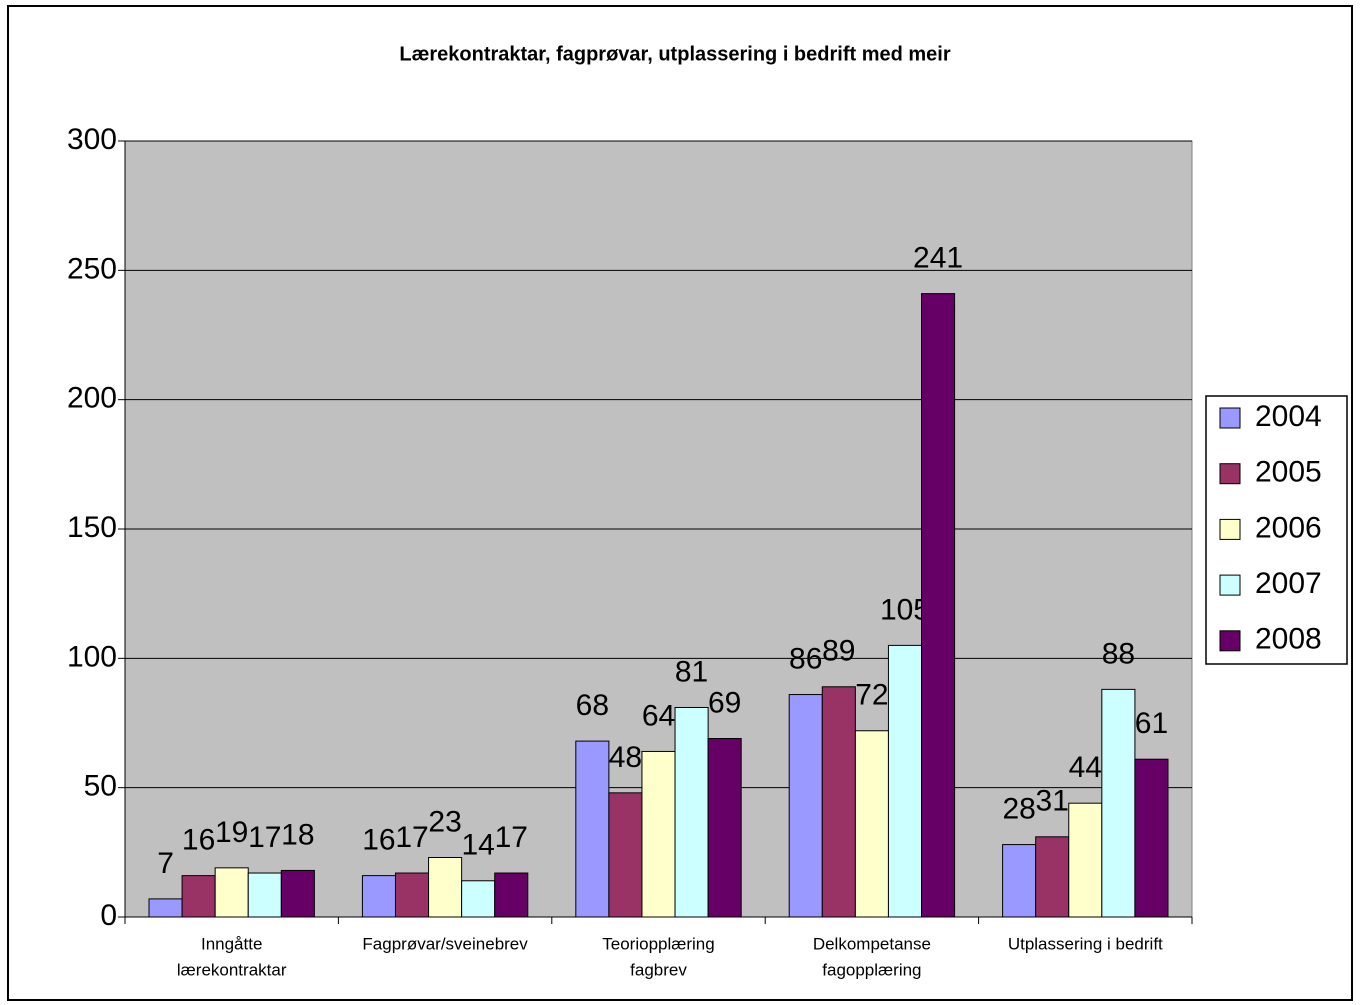 Image resolution: width=1362 pixels, height=1005 pixels. I want to click on y-tick-label: 250, so click(92, 268).